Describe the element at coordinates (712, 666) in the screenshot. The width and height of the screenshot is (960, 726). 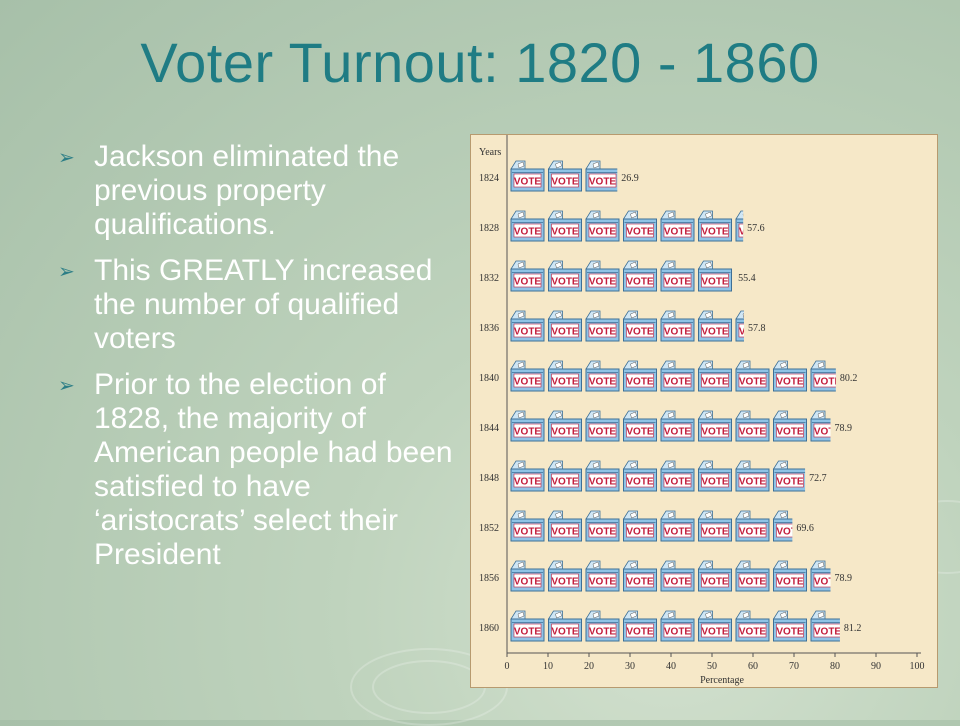
I see `x-tick-label: 50` at that location.